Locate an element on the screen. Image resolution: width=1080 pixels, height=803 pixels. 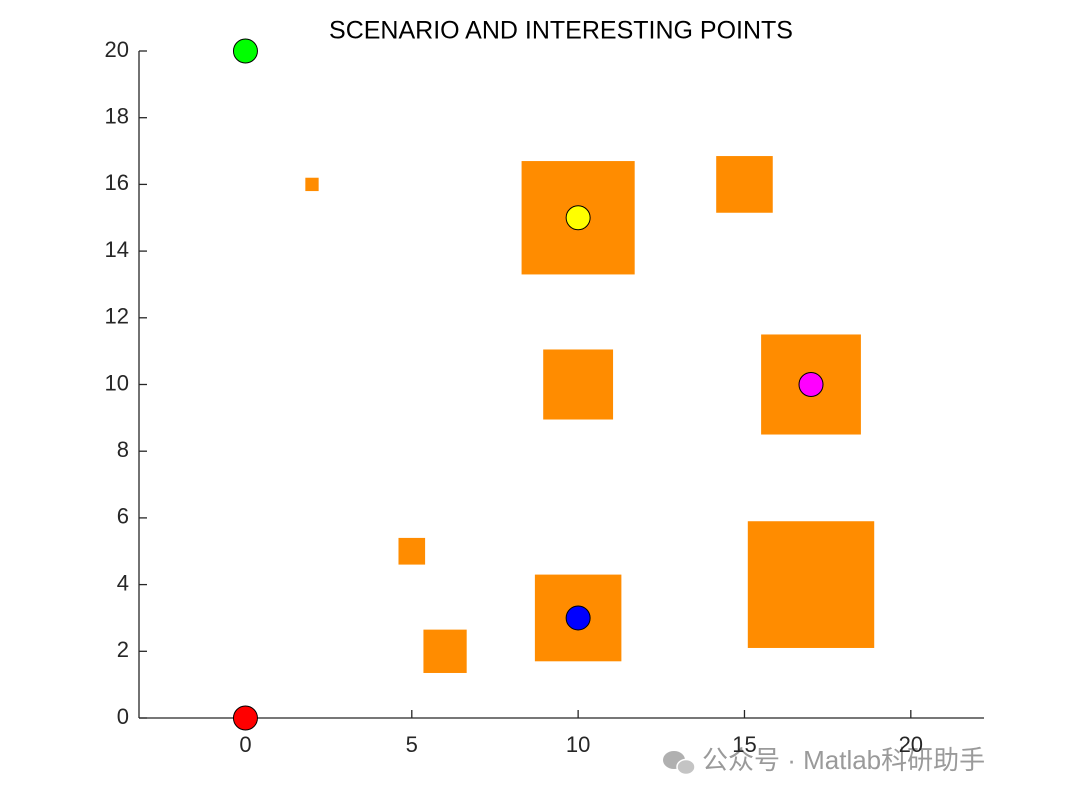
y-tick-label: 6 is located at coordinates (123, 516).